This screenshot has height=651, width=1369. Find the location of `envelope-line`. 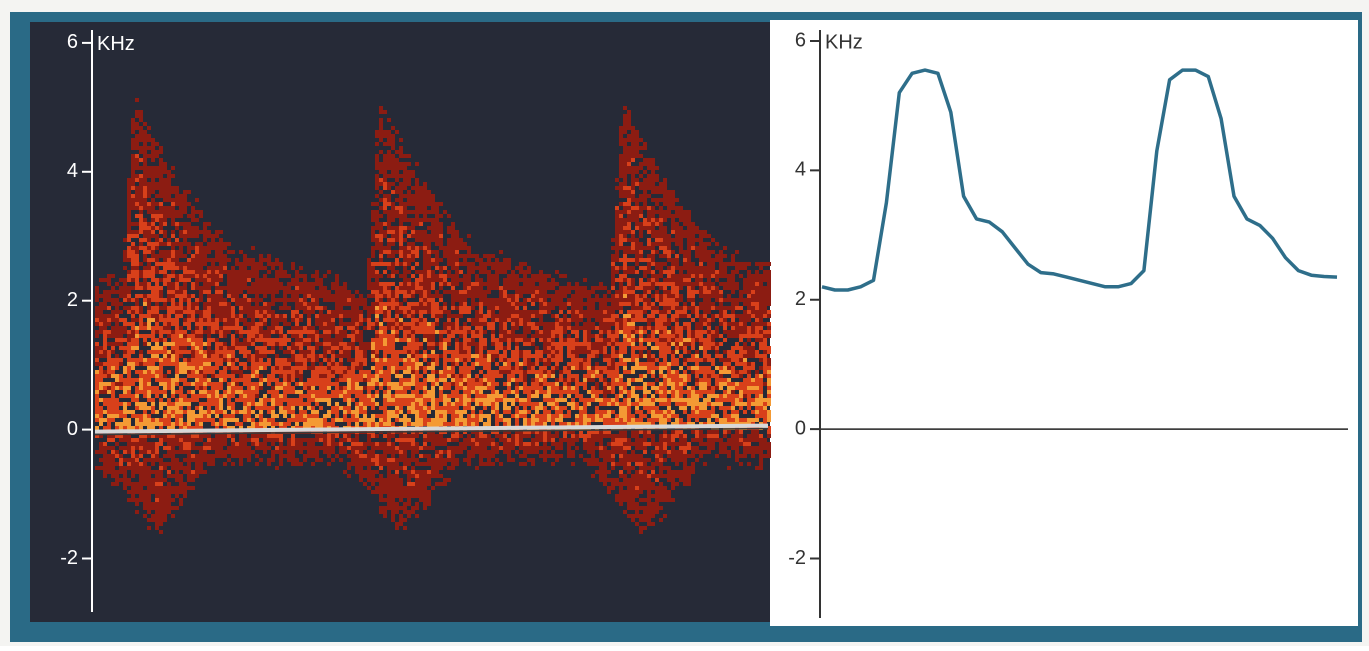

envelope-line is located at coordinates (1079, 180).